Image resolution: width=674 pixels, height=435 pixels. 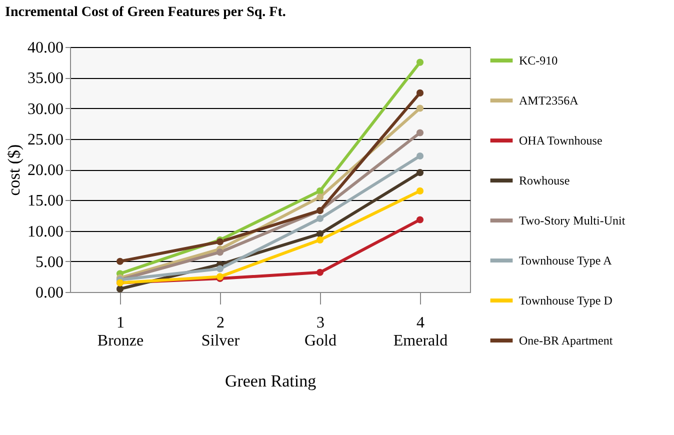 I want to click on x-tick-label: 2 Silver, so click(x=220, y=332).